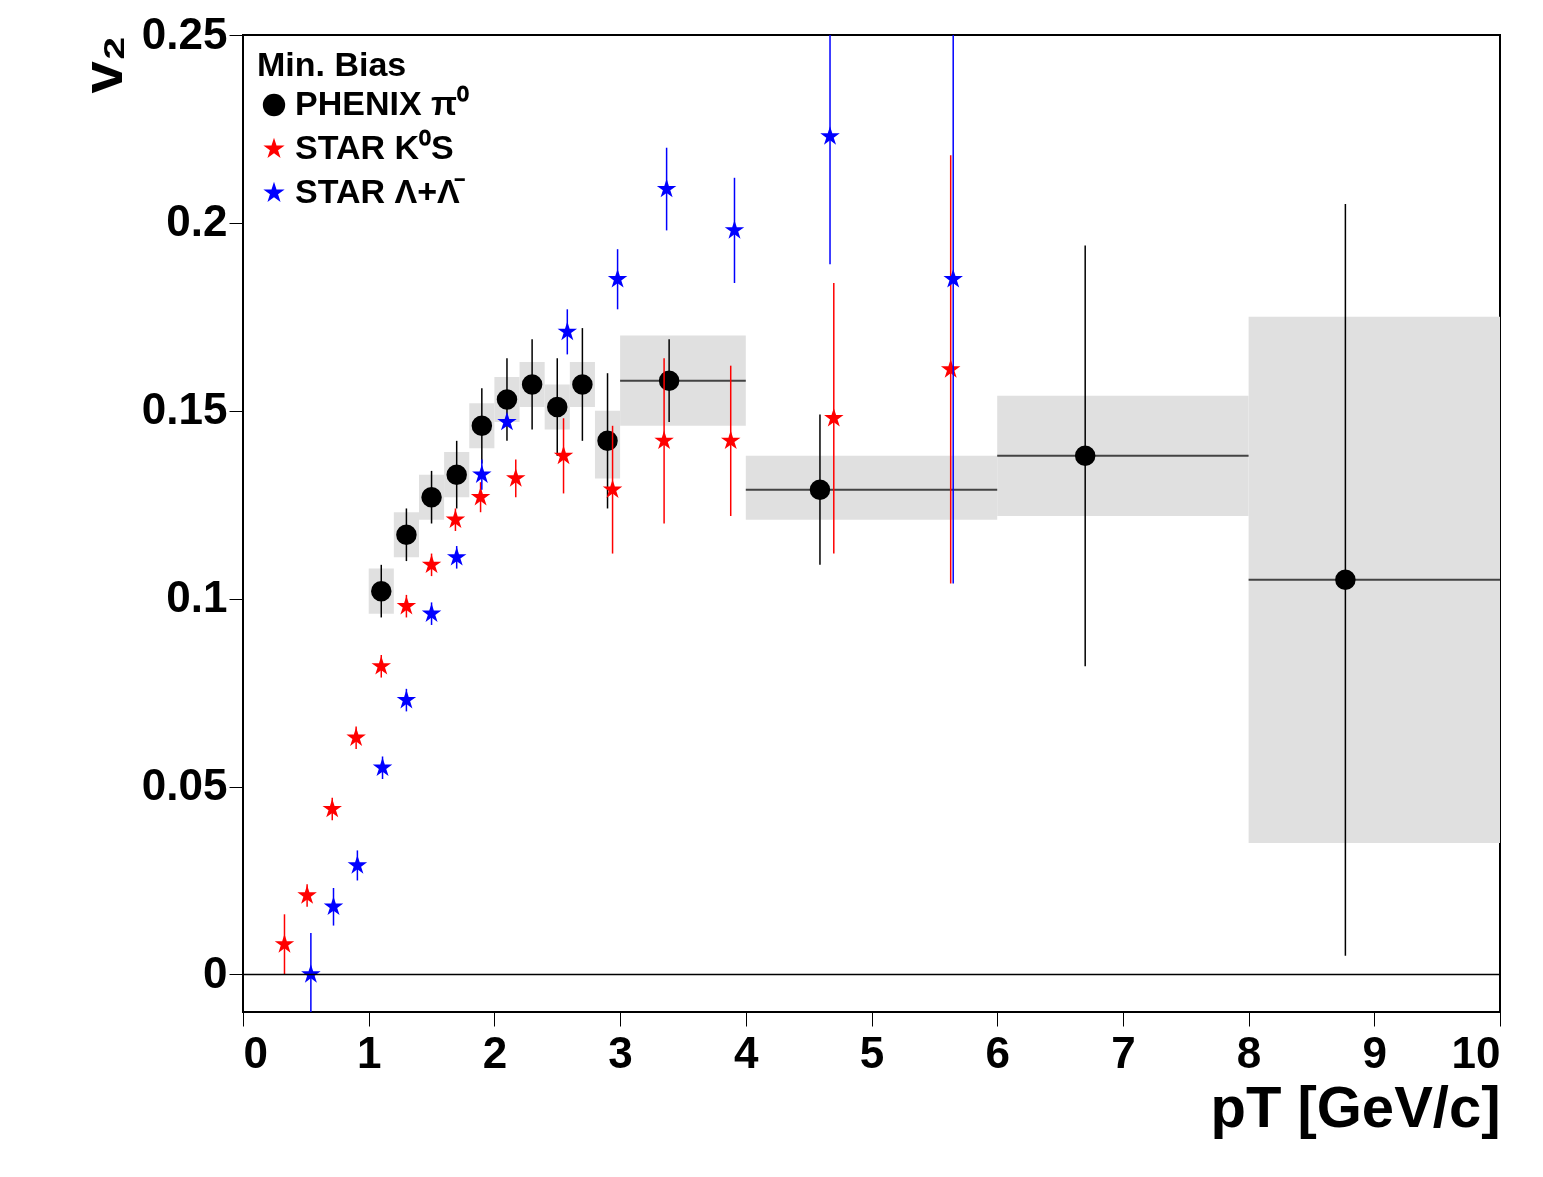 The height and width of the screenshot is (1177, 1543). What do you see at coordinates (197, 597) in the screenshot?
I see `y-tick-label: 0.1` at bounding box center [197, 597].